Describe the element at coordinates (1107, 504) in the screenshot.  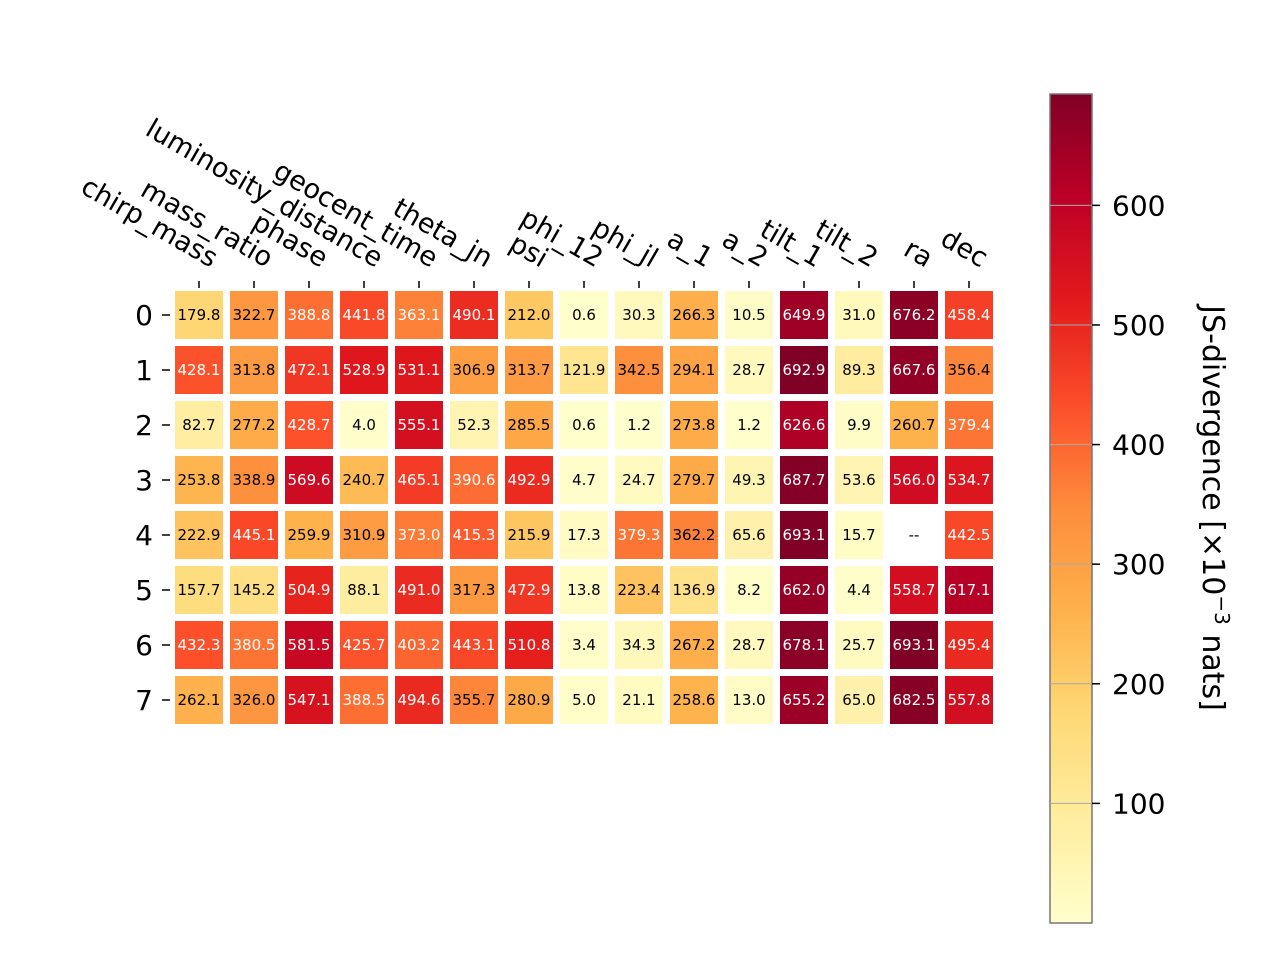
I see `colorbar-ticks: 100 200 300 400 500 600` at that location.